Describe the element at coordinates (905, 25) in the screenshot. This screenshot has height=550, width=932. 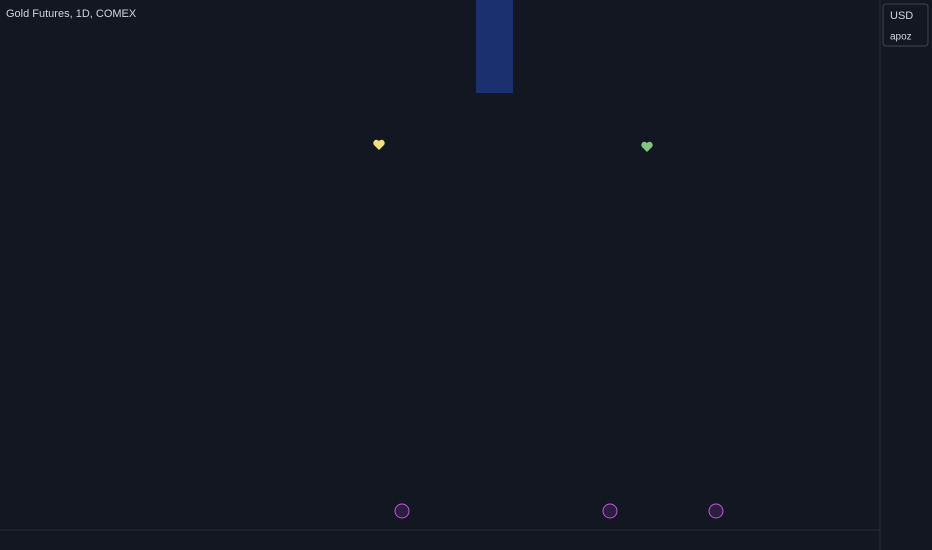
I see `currency-box` at that location.